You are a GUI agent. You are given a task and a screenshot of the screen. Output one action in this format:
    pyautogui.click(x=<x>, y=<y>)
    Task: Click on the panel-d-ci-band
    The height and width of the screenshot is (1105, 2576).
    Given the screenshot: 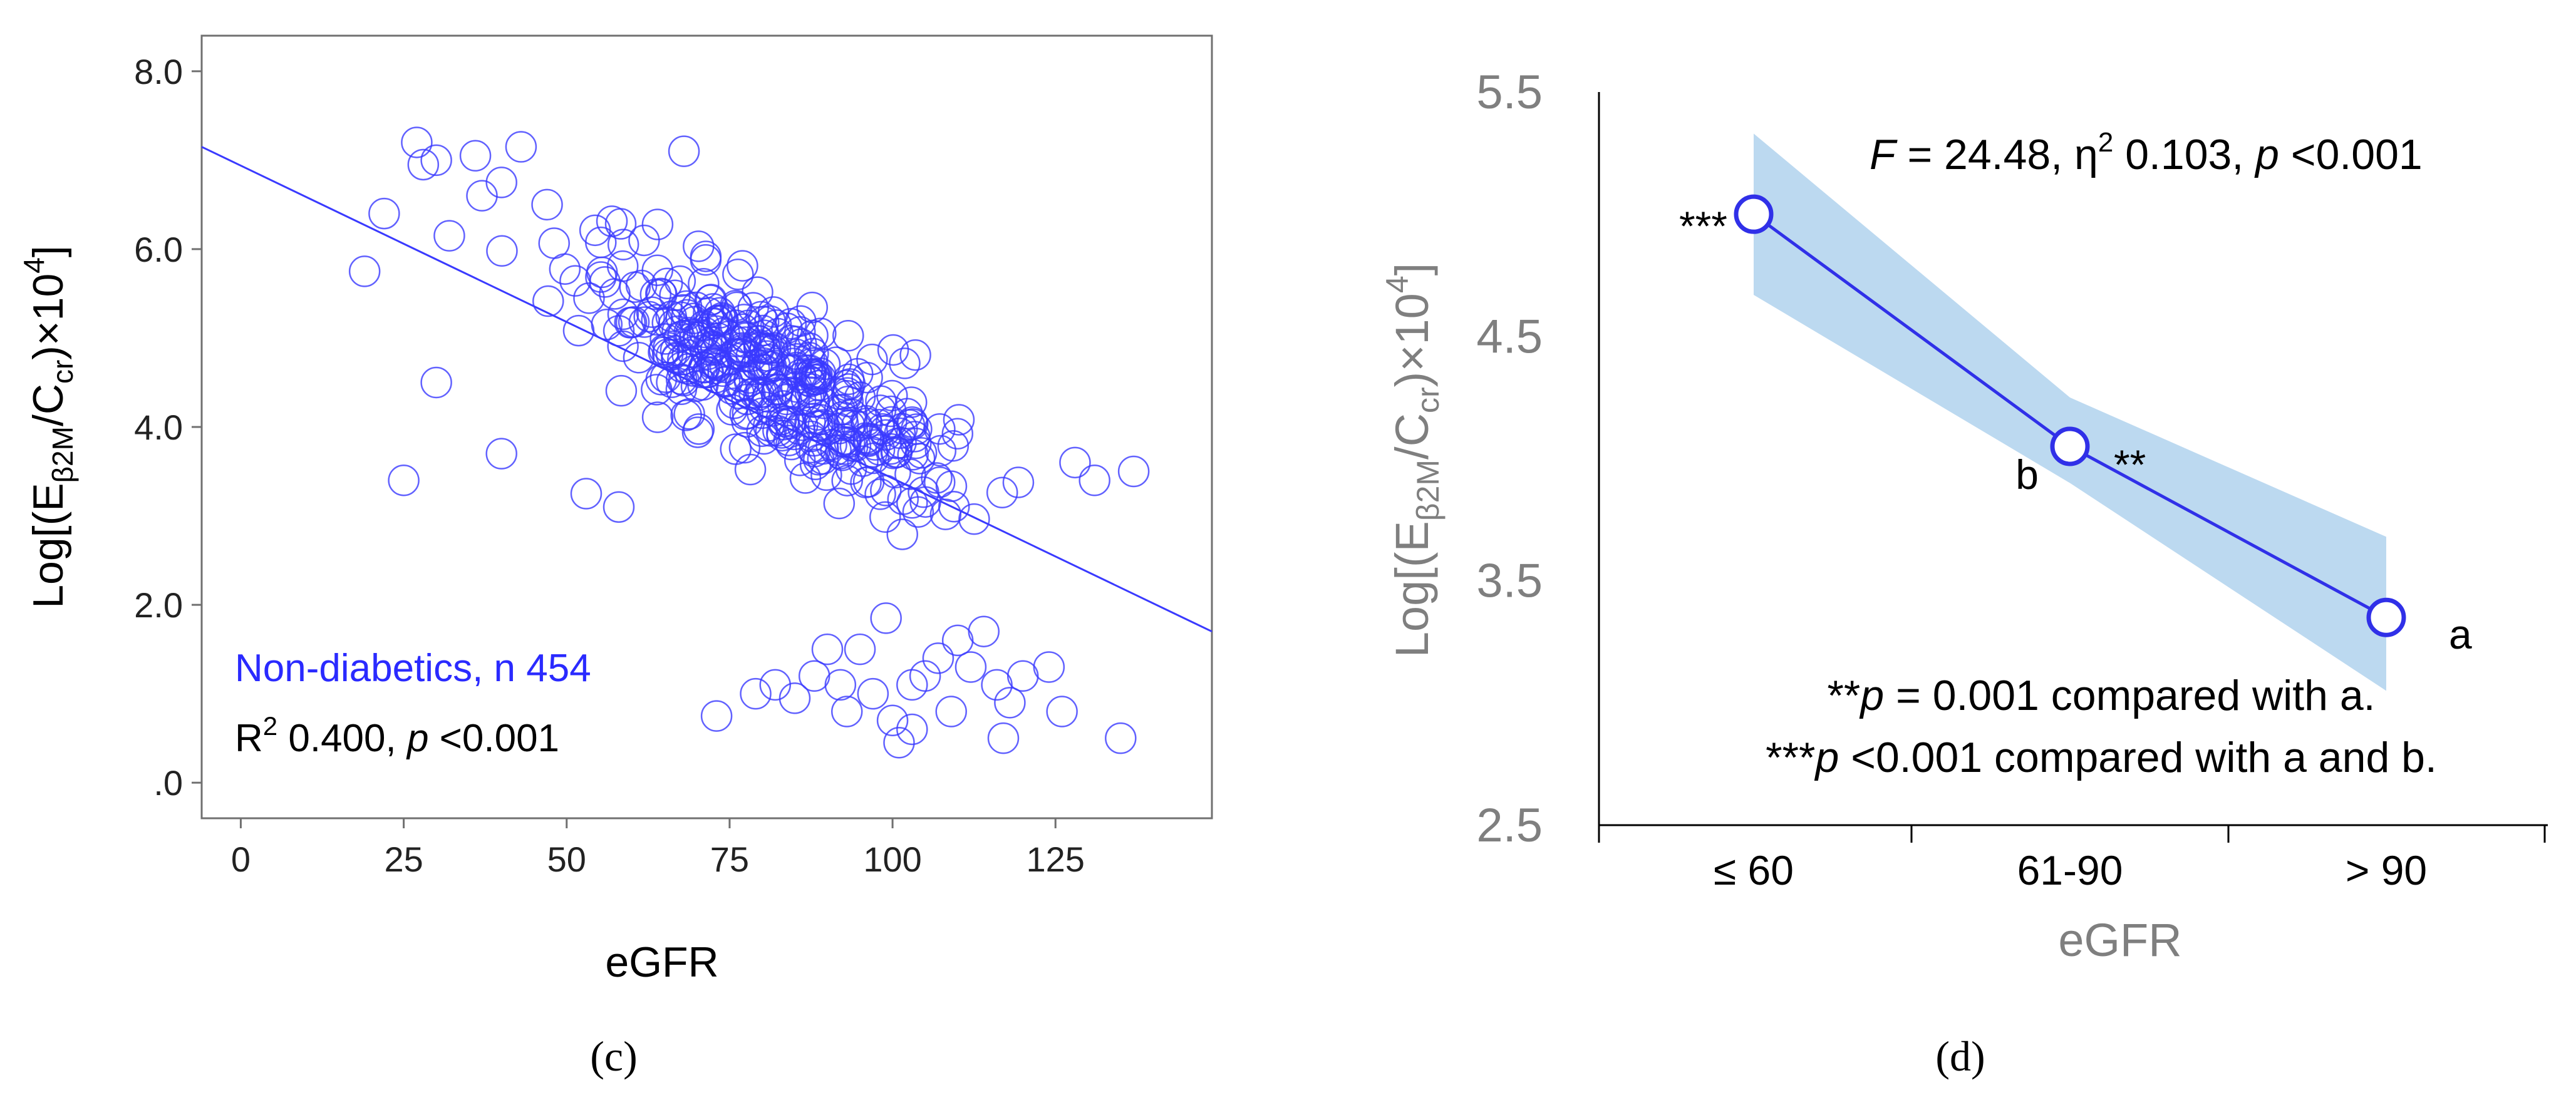 What is the action you would take?
    pyautogui.click(x=2070, y=412)
    